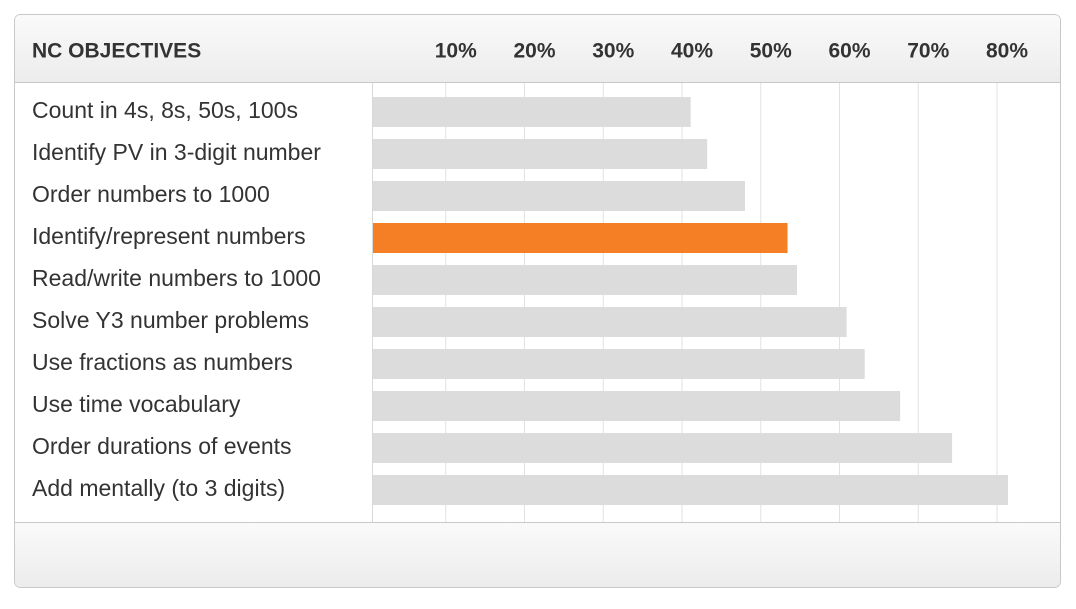  What do you see at coordinates (176, 278) in the screenshot?
I see `y-tick-label: Read/write numbers to 1000` at bounding box center [176, 278].